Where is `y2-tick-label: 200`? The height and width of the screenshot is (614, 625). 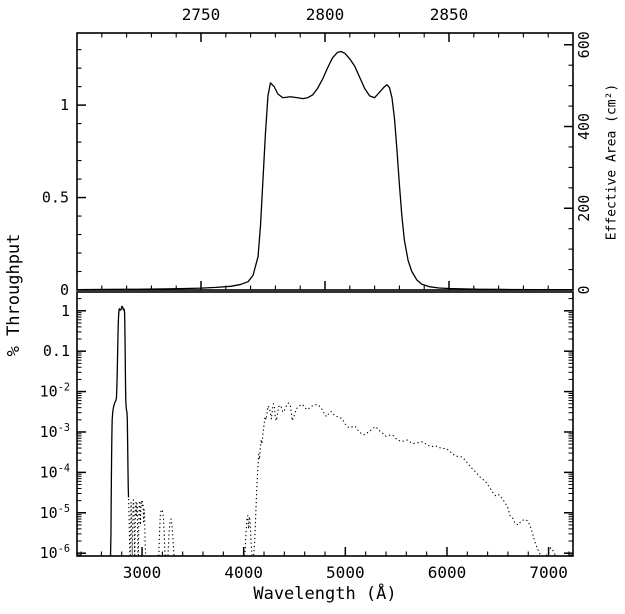
y2-tick-label: 200 is located at coordinates (584, 208).